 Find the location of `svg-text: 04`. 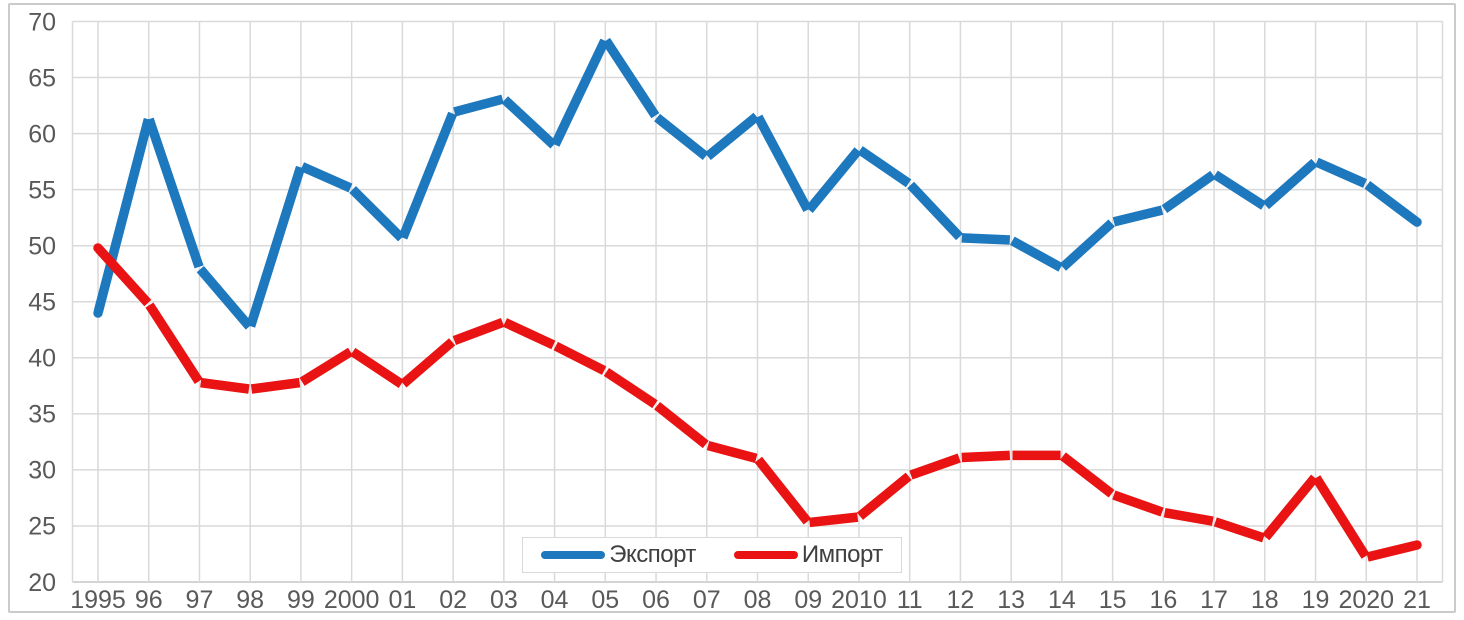

svg-text: 04 is located at coordinates (555, 600).